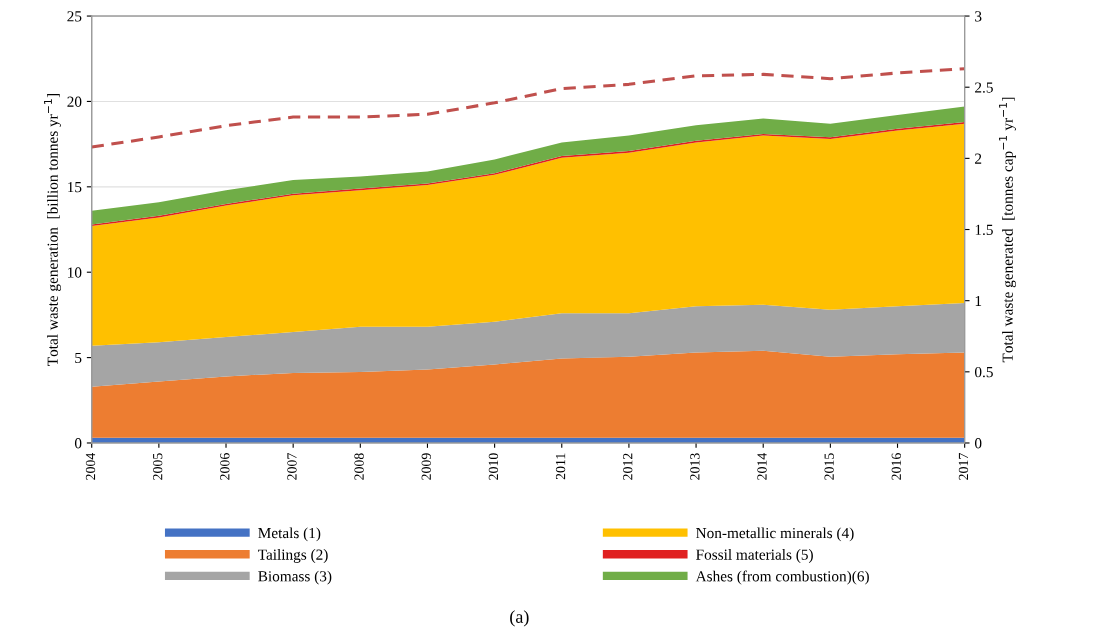 Image resolution: width=1105 pixels, height=642 pixels. What do you see at coordinates (754, 556) in the screenshot?
I see `legend-label: Fossil materials (5)` at bounding box center [754, 556].